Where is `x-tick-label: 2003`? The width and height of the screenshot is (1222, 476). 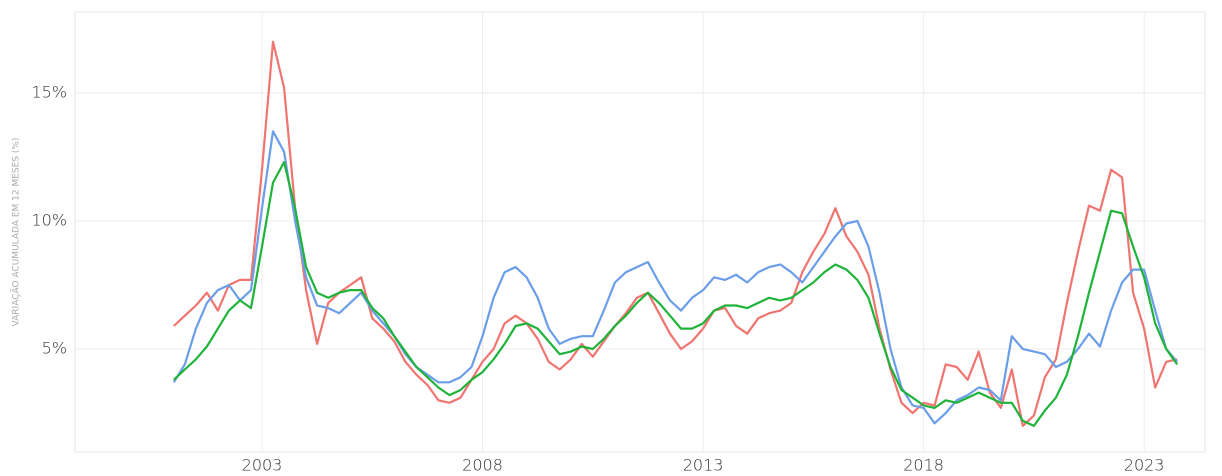
x-tick-label: 2003 is located at coordinates (262, 465).